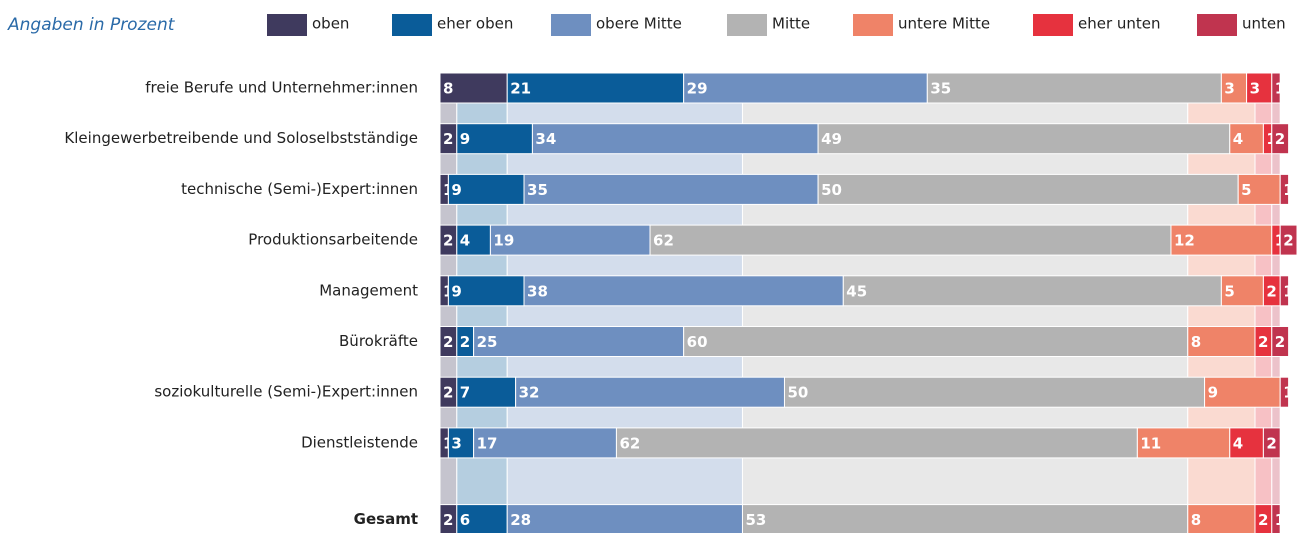 Image resolution: width=1309 pixels, height=533 pixels. I want to click on value-label: 53, so click(755, 520).